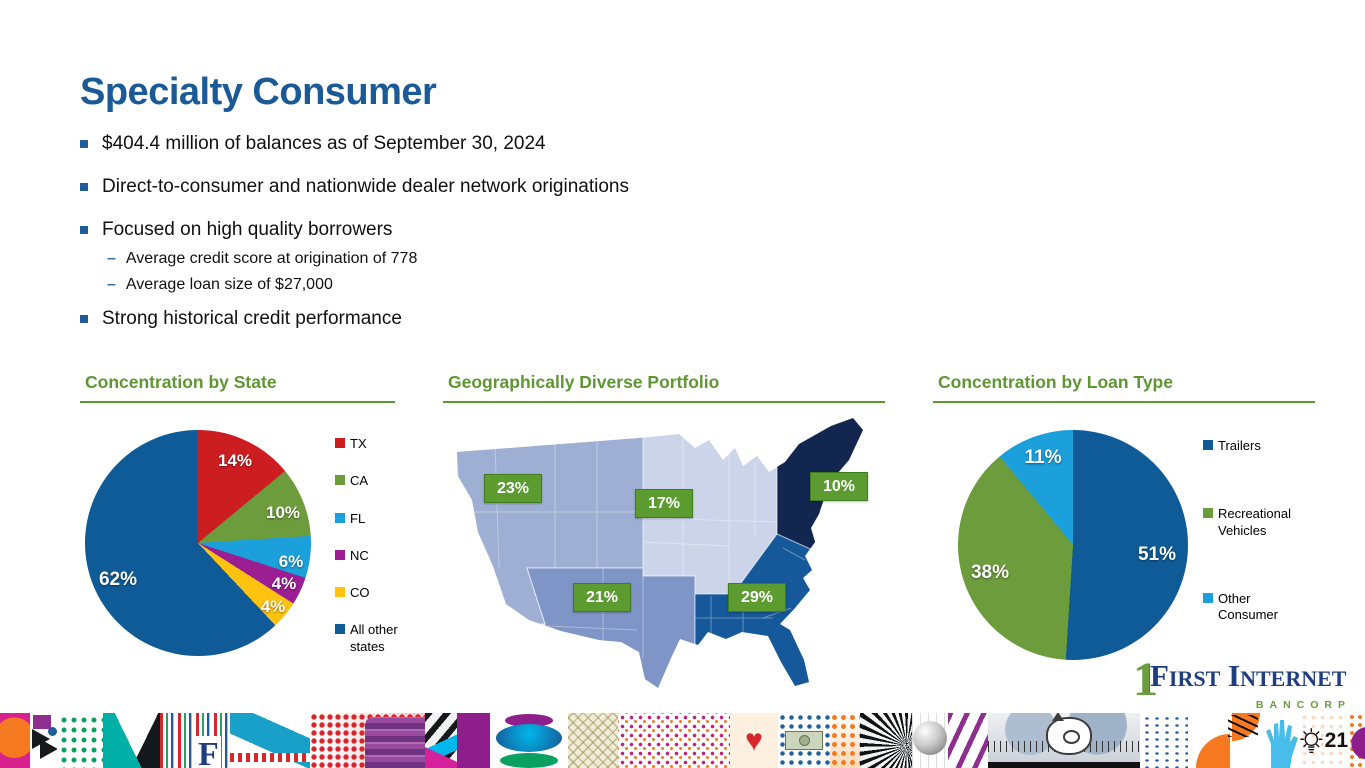 The height and width of the screenshot is (768, 1365). Describe the element at coordinates (543, 285) in the screenshot. I see `sub-bullet-item: – Average loan size of $27,000` at that location.